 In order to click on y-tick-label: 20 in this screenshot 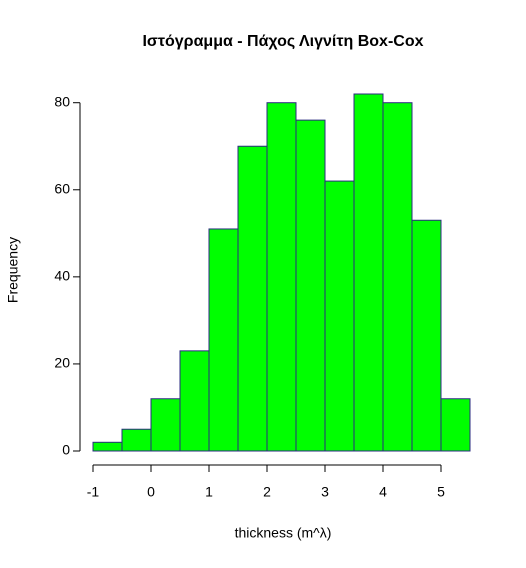, I will do `click(62, 363)`.